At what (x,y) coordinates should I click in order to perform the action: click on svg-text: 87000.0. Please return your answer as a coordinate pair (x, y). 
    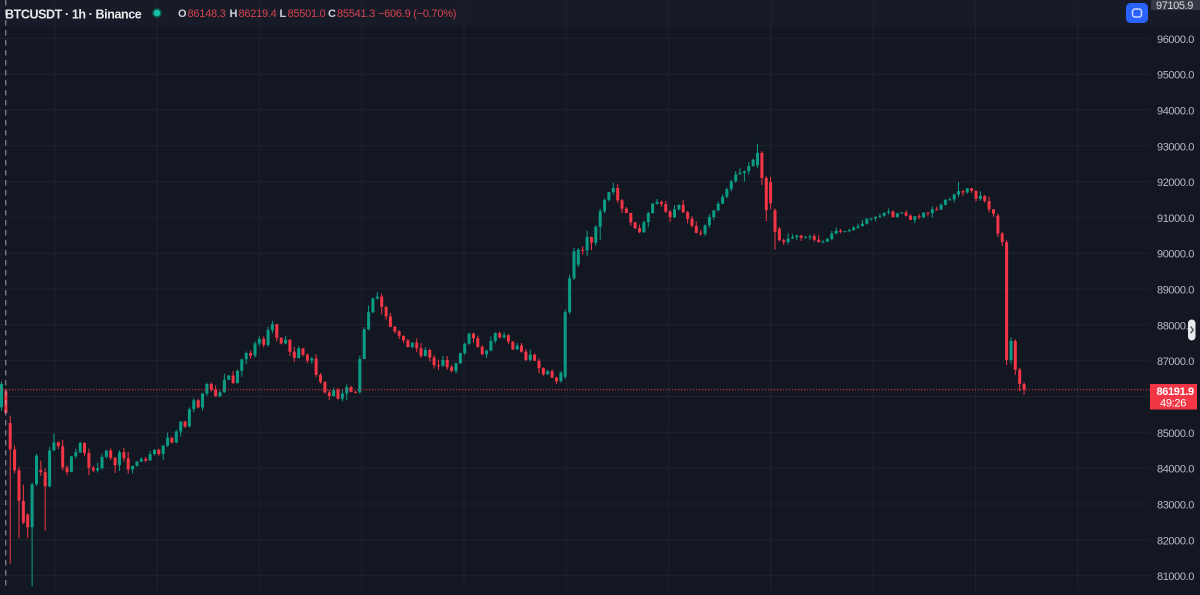
    Looking at the image, I should click on (1175, 362).